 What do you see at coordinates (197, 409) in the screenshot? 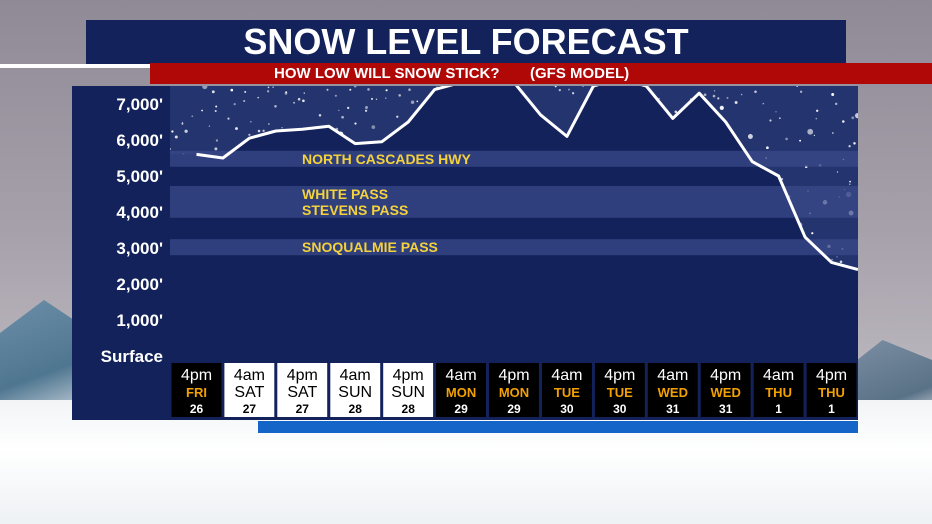
I see `x-tick-date: 26` at bounding box center [197, 409].